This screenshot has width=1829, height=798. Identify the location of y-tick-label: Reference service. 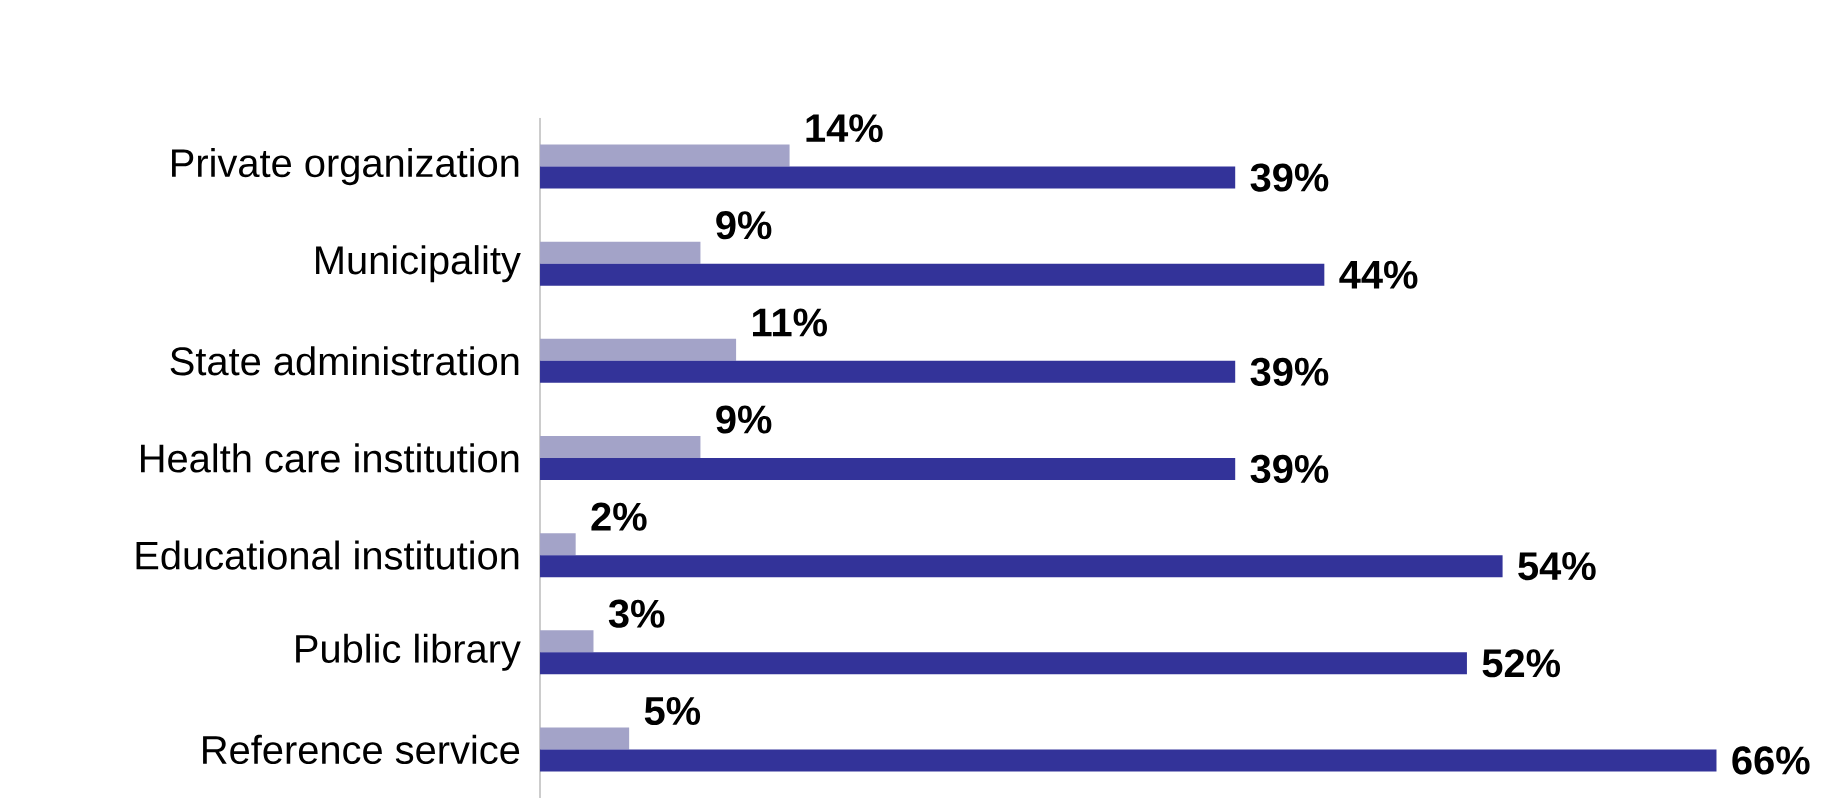
(361, 749).